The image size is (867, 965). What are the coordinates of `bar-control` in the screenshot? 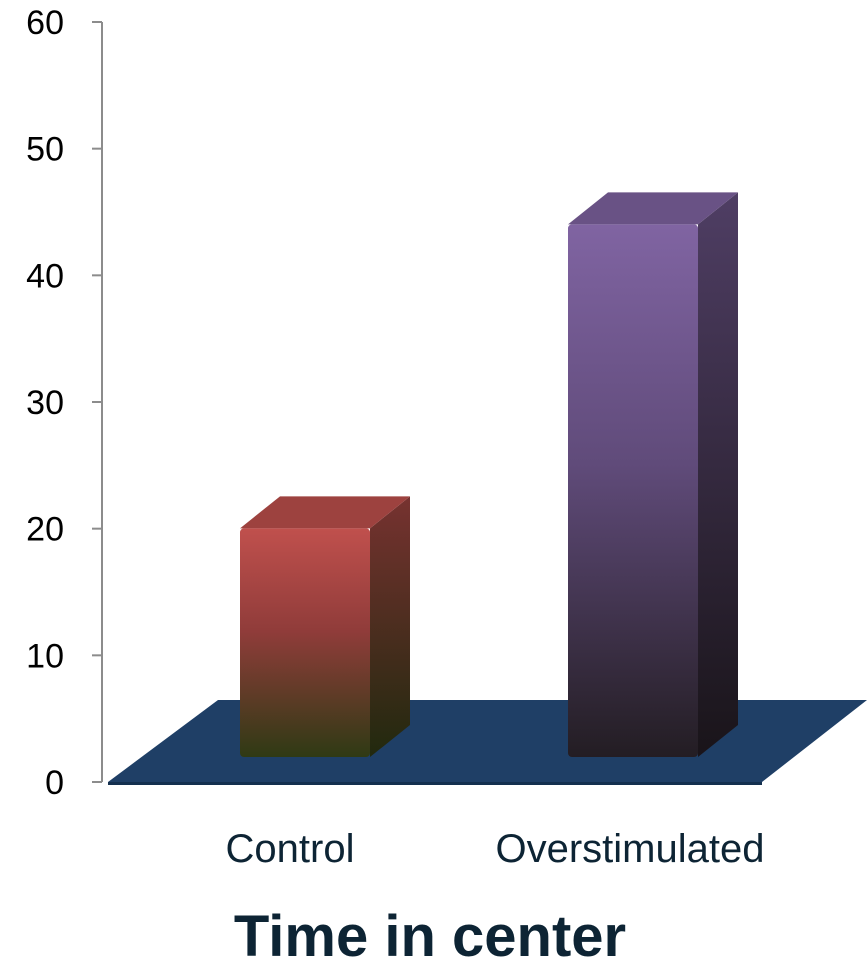 It's located at (325, 626).